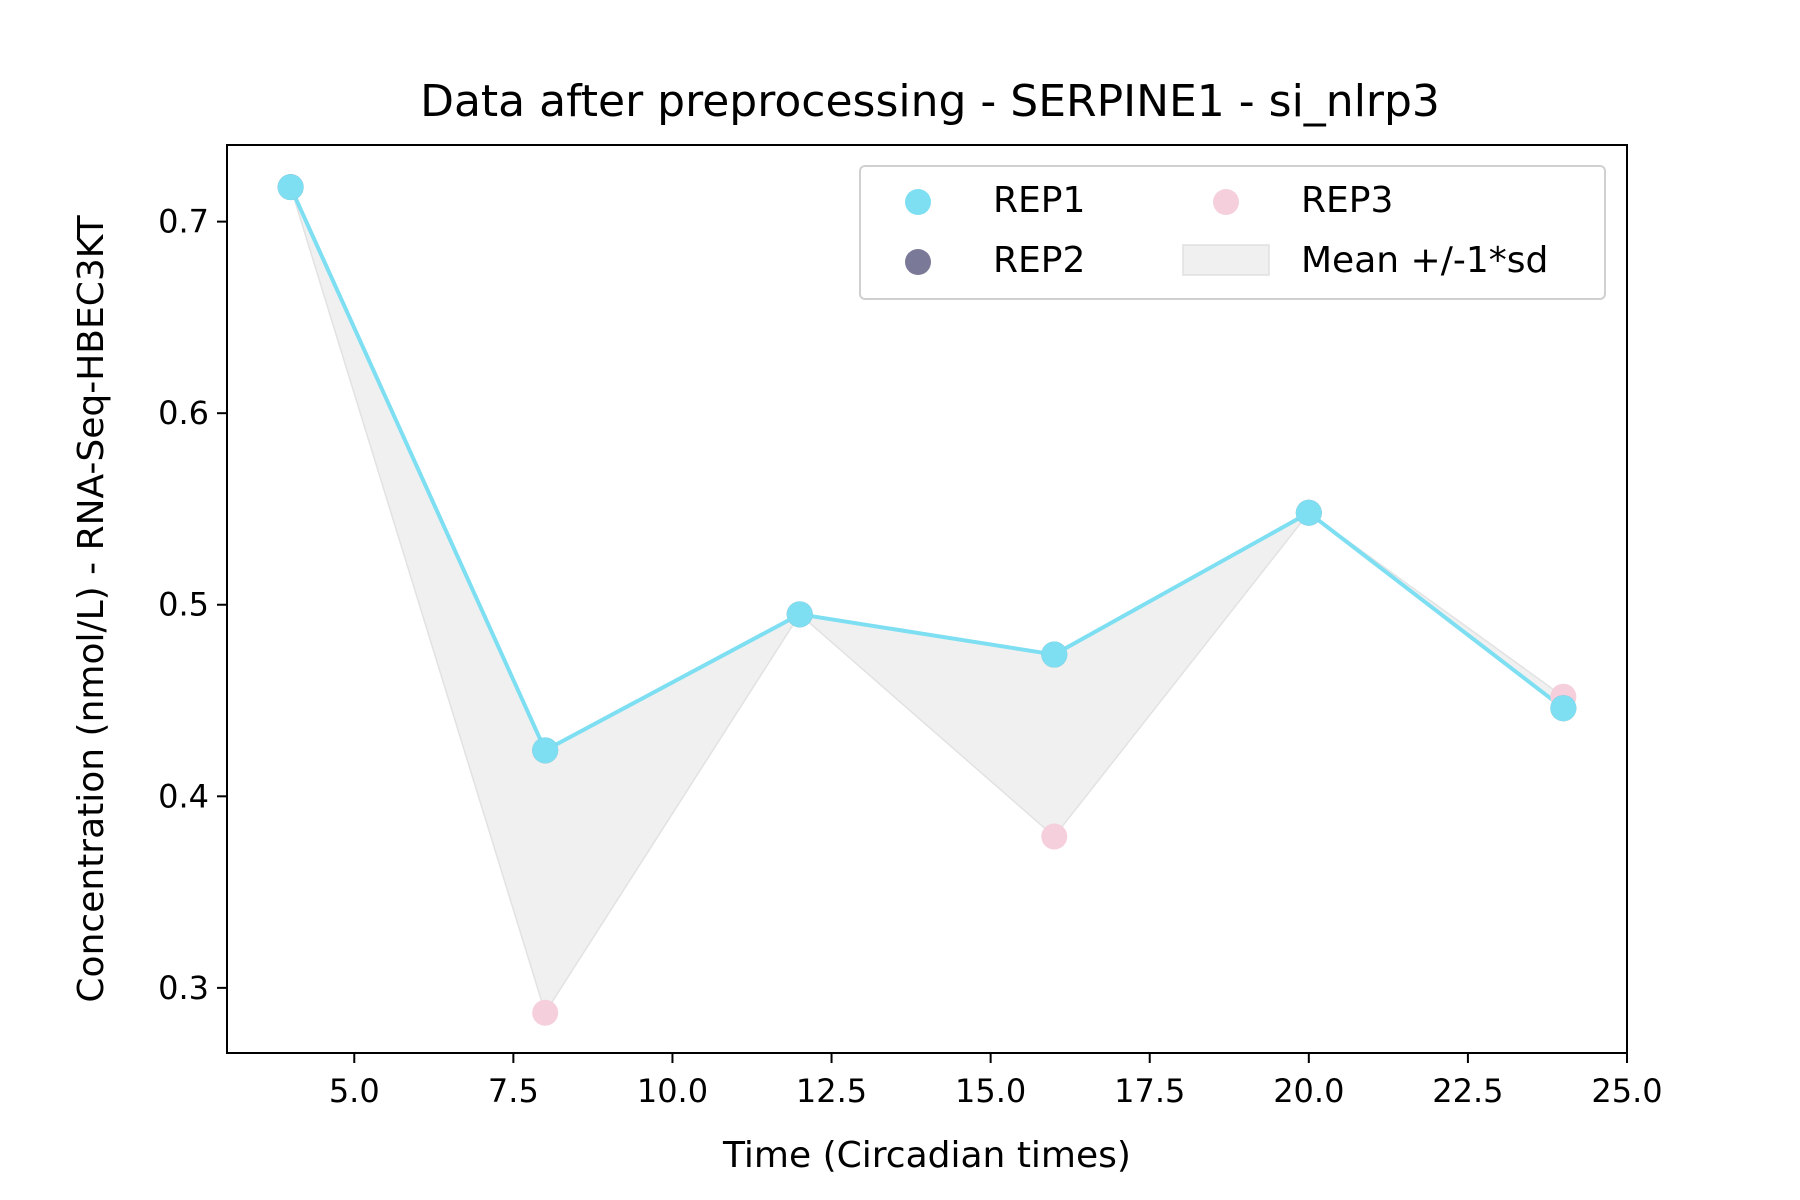 The image size is (1800, 1200). What do you see at coordinates (1226, 260) in the screenshot?
I see `legend-marker-band` at bounding box center [1226, 260].